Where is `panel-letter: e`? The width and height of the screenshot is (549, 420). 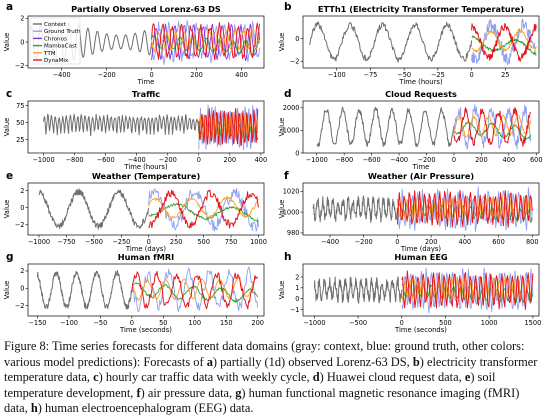 panel-letter: e is located at coordinates (9, 176).